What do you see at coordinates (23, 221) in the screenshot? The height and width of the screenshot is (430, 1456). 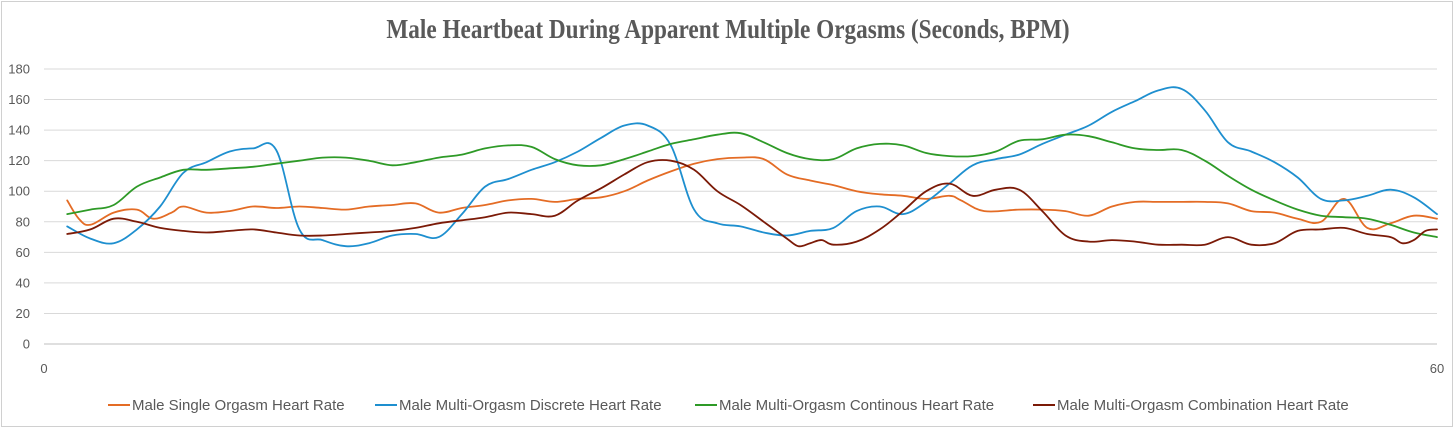 I see `y-tick-label: 80` at bounding box center [23, 221].